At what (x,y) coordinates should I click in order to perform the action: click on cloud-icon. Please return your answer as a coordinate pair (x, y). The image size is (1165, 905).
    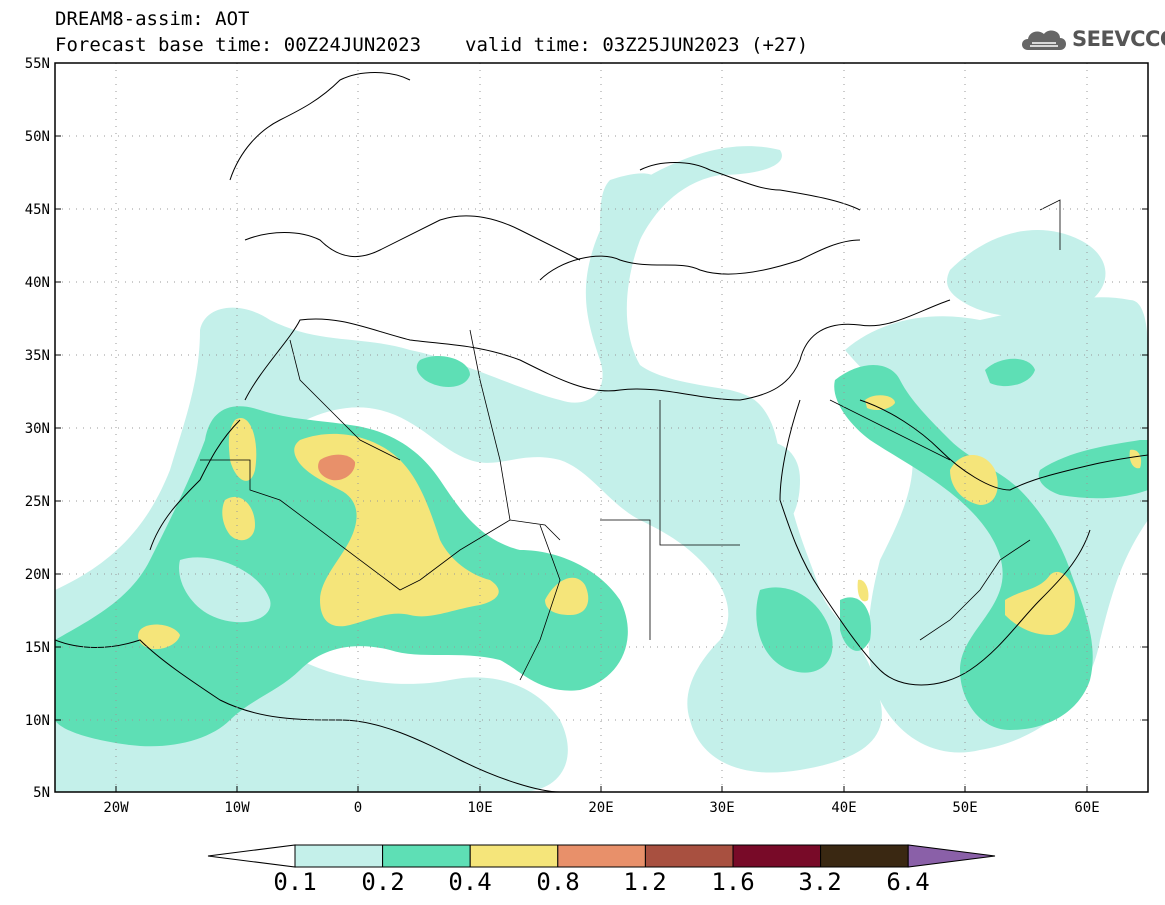
    Looking at the image, I should click on (1044, 40).